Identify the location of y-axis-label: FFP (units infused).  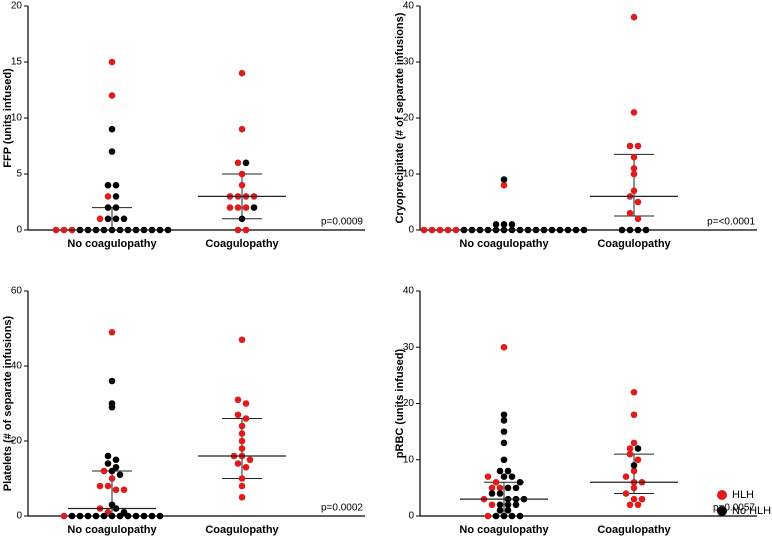
(8, 118).